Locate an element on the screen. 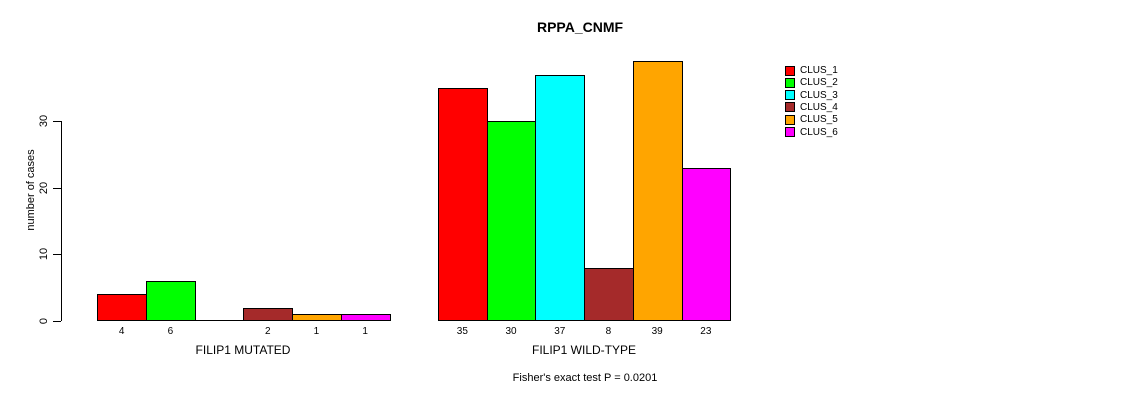 The image size is (1140, 400). bar-value-label-clus_4-wild-type: 8 is located at coordinates (608, 331).